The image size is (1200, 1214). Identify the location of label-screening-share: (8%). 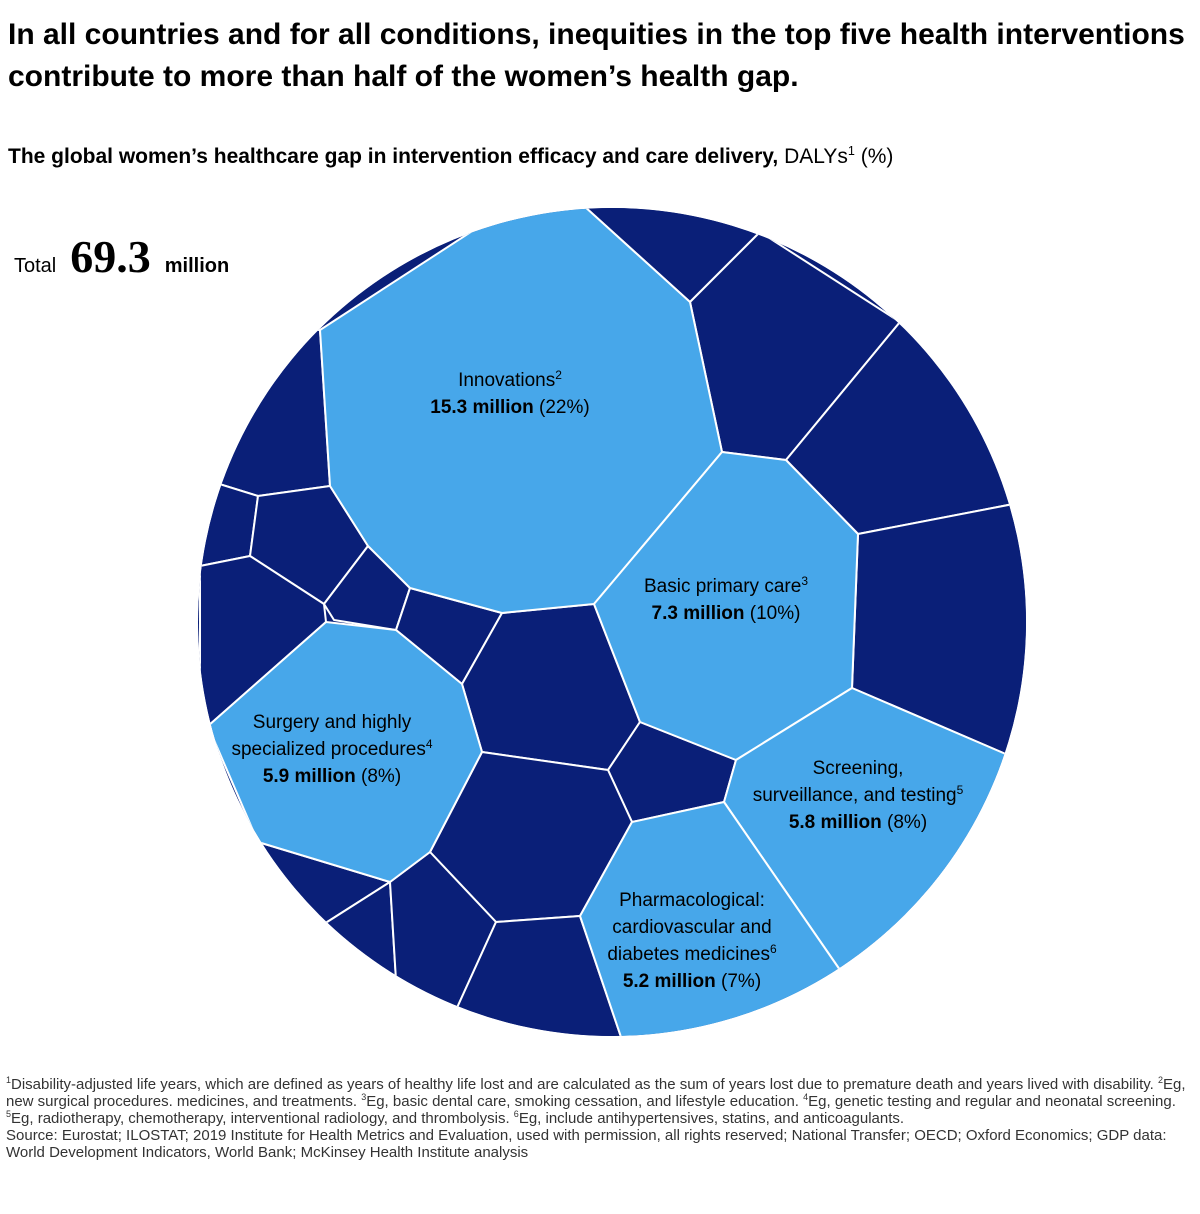
(904, 822).